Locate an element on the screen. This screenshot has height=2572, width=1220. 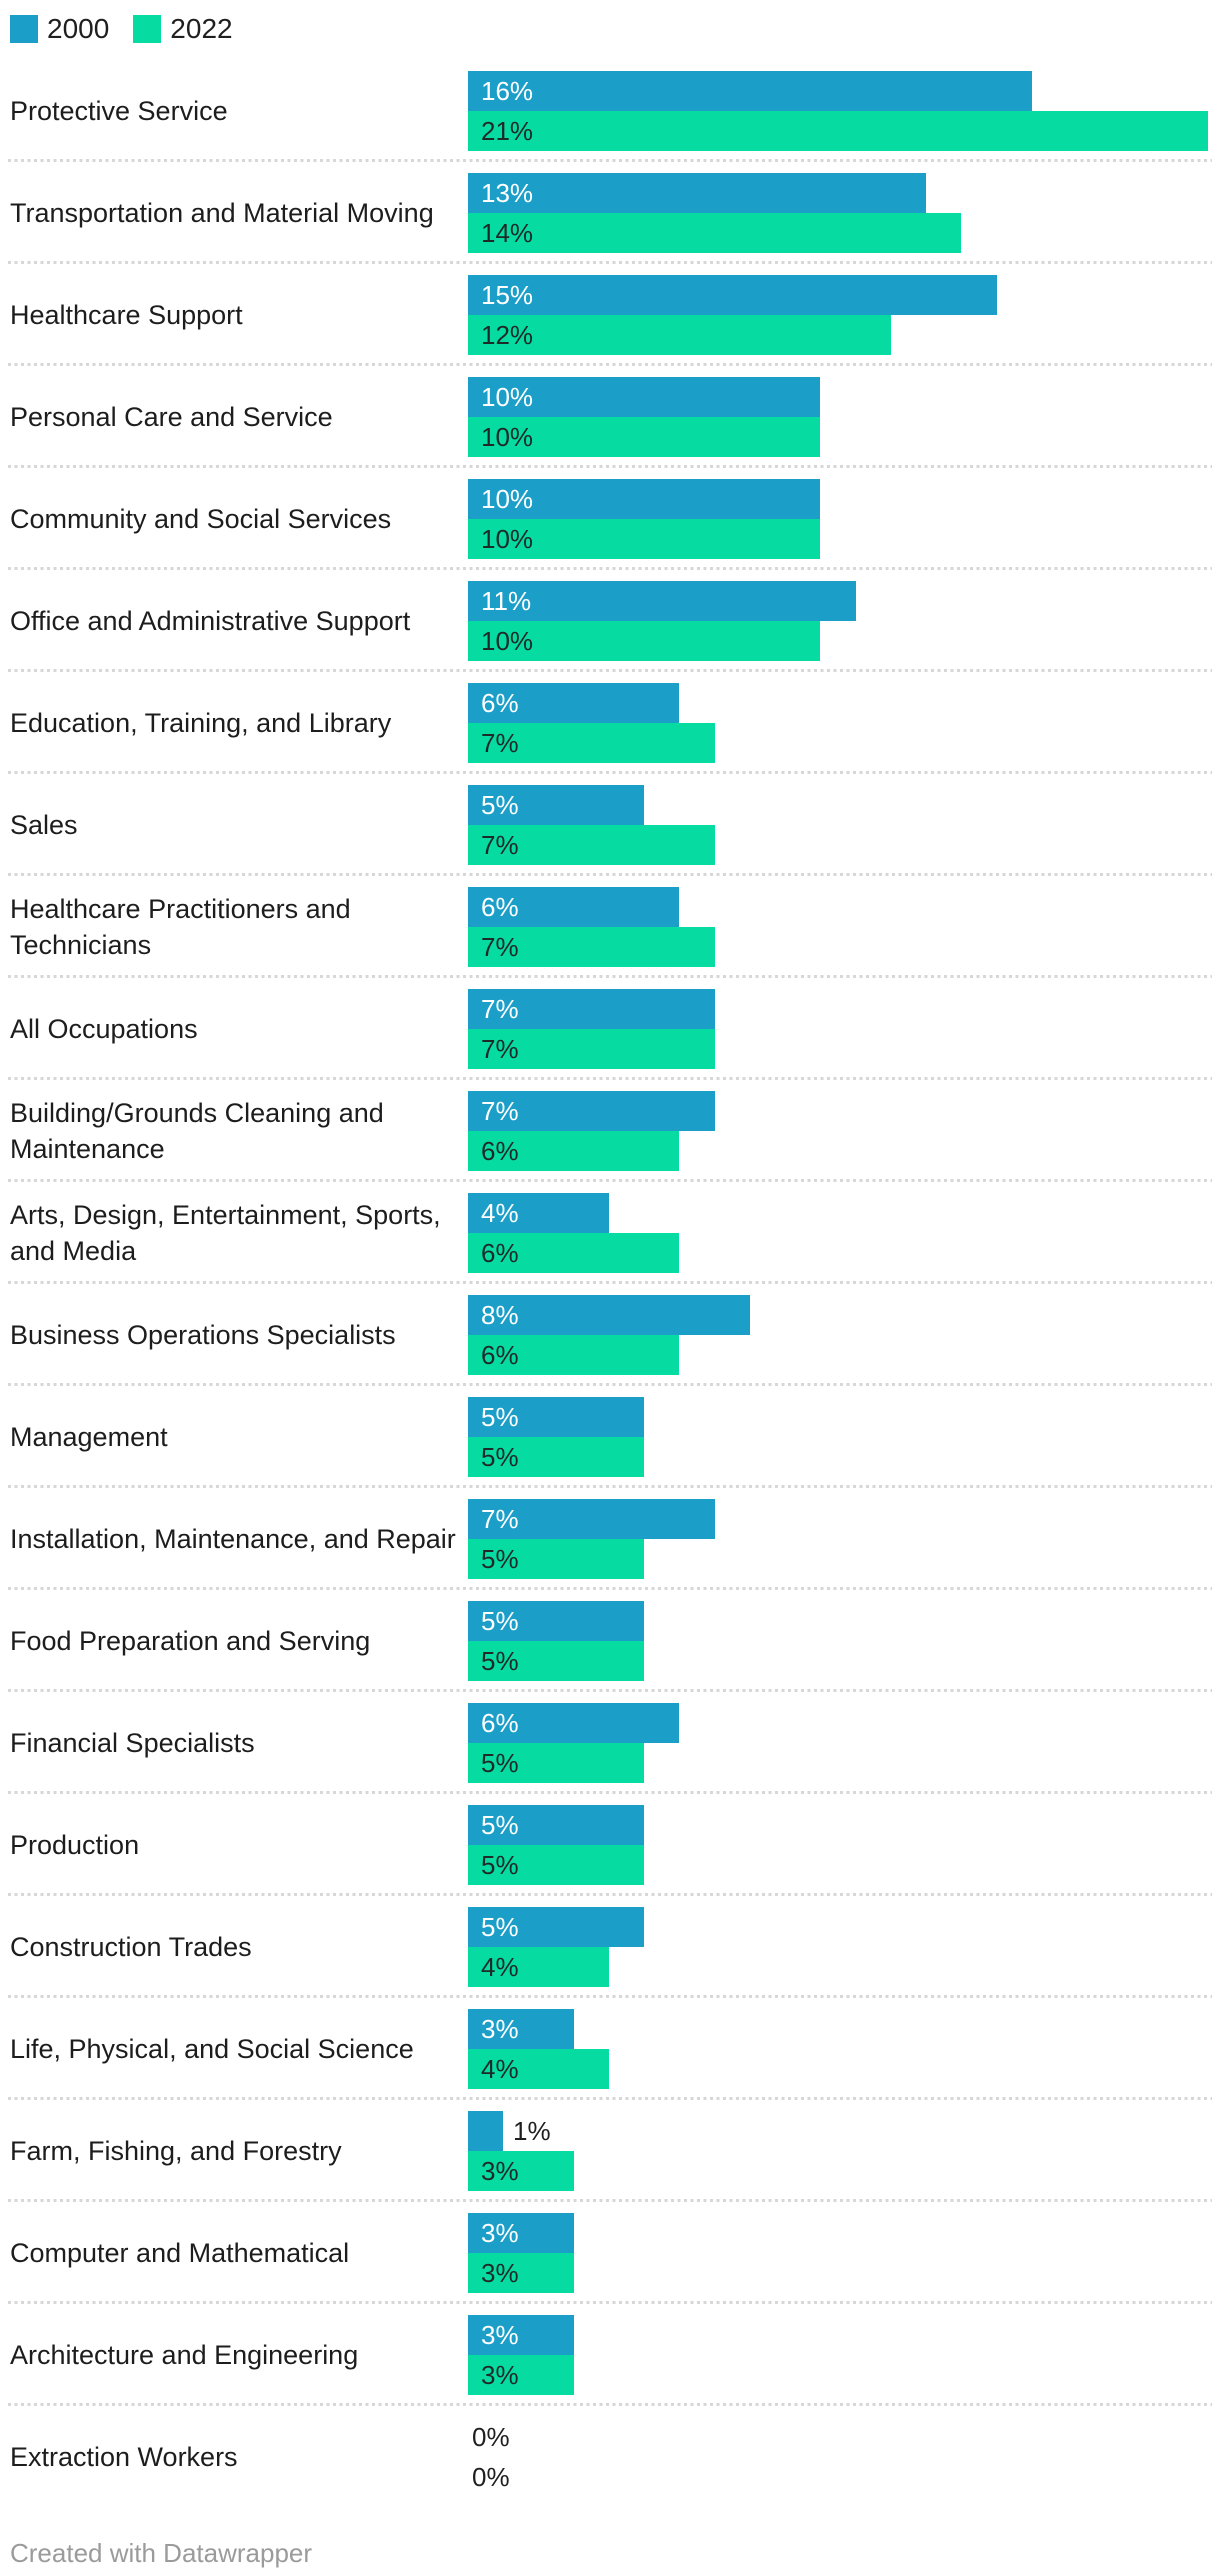
value-label-2000: 10% is located at coordinates (507, 397).